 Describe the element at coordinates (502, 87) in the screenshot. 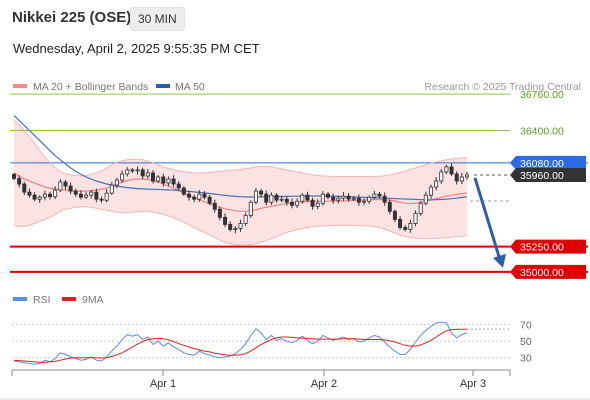

I see `research-credit: Research © 2025 Trading Central` at that location.